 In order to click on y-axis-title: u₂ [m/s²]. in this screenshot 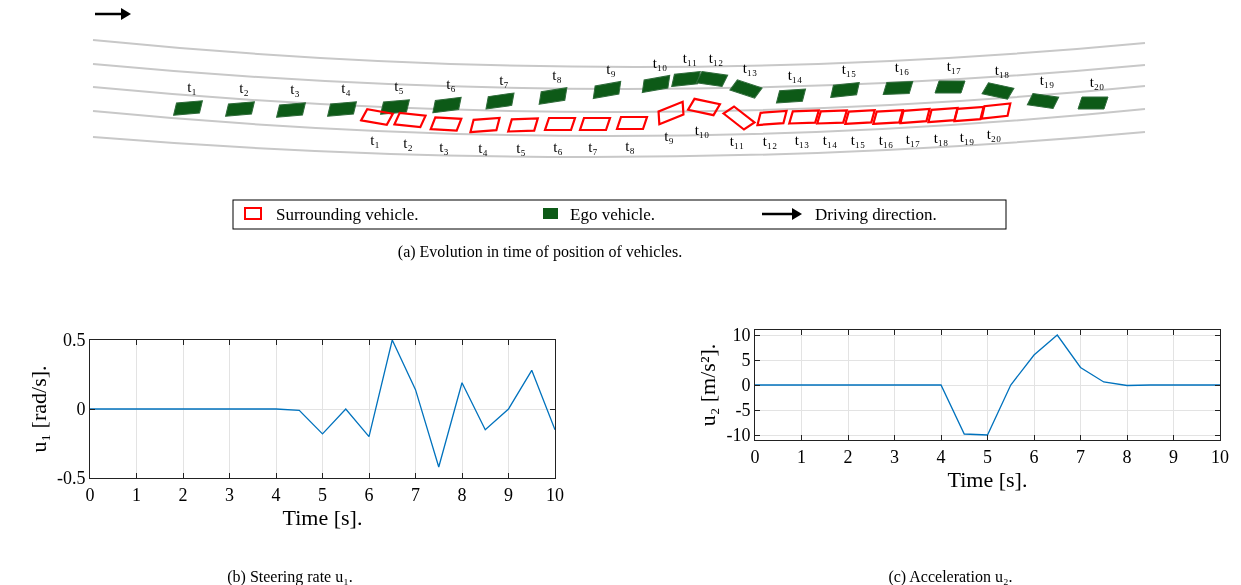, I will do `click(708, 385)`.